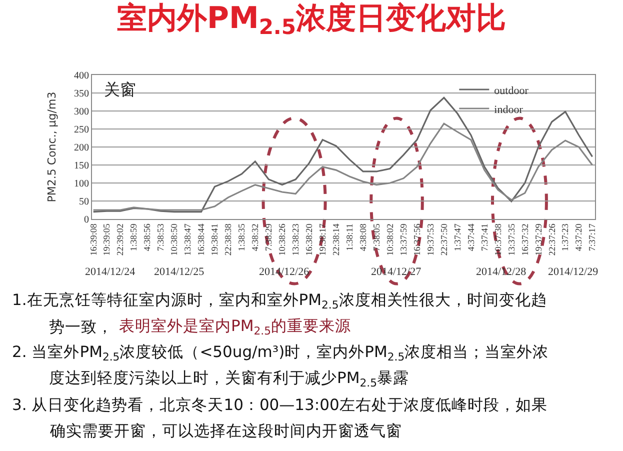 Image resolution: width=623 pixels, height=451 pixels. I want to click on y-tick-label: 0, so click(86, 220).